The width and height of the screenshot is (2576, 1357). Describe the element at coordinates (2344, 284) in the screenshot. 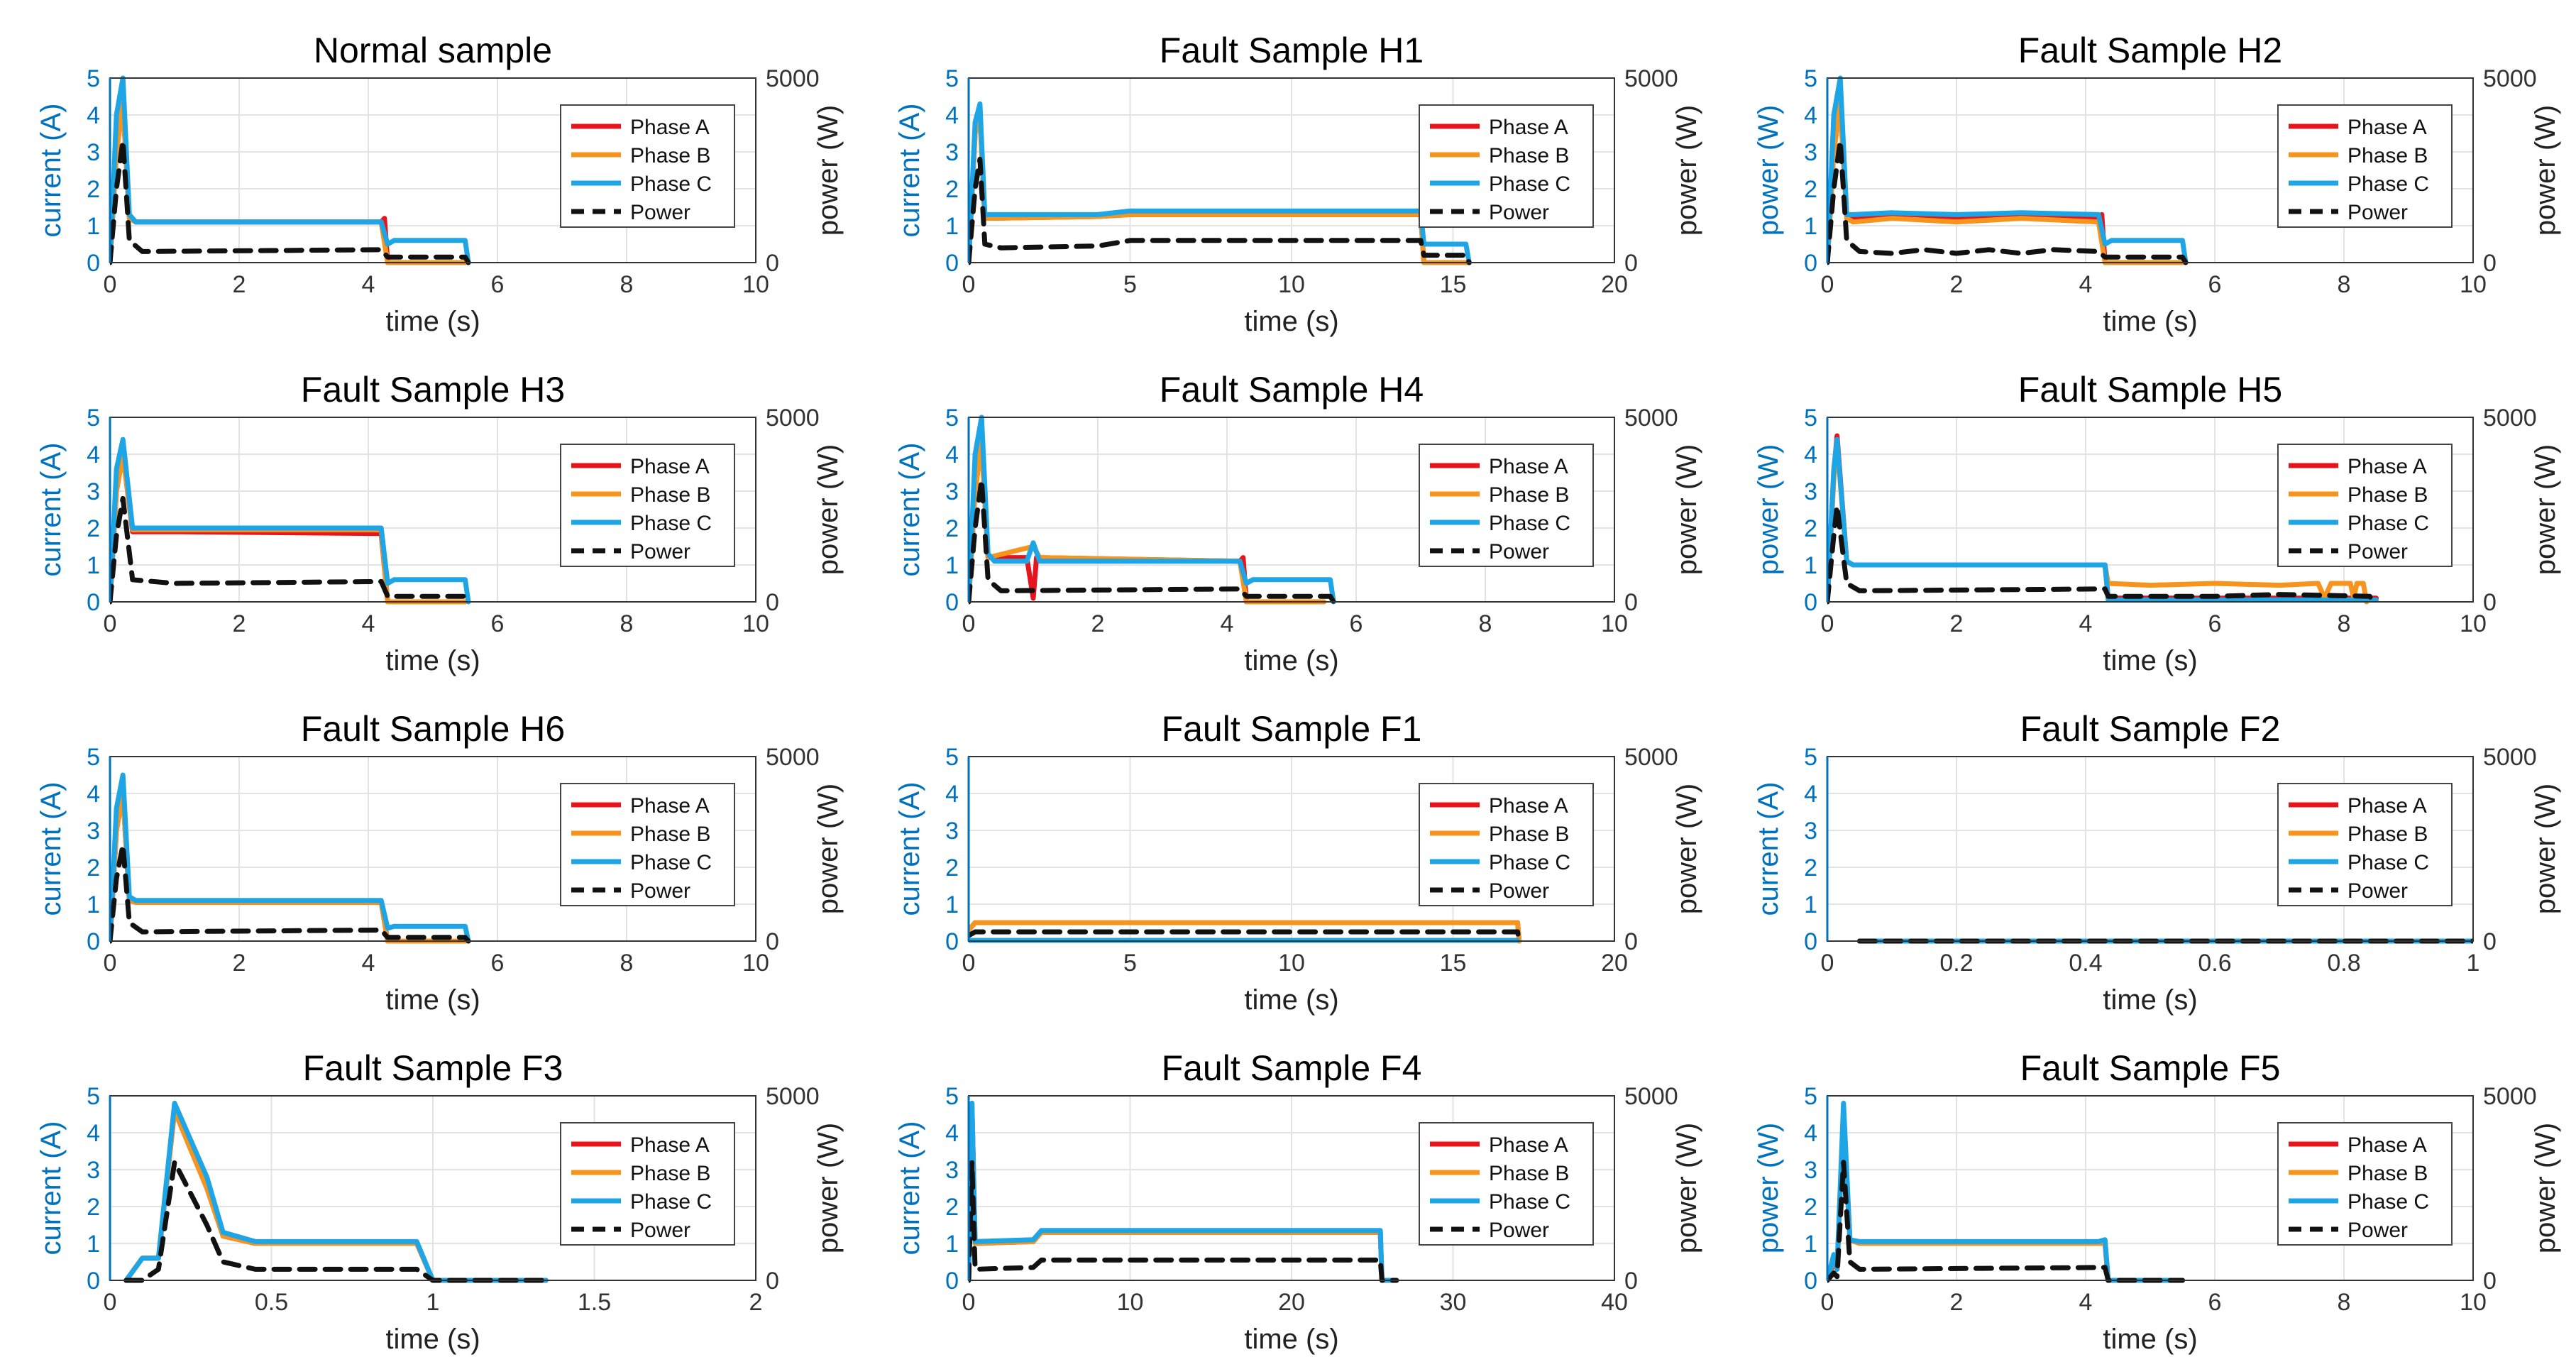

I see `x-tick-label: 8` at that location.